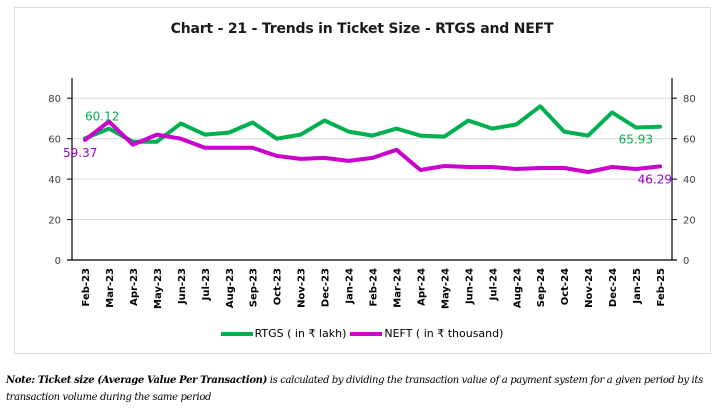 This screenshot has height=408, width=724. Describe the element at coordinates (80, 153) in the screenshot. I see `neft-data-label: 59.37` at that location.